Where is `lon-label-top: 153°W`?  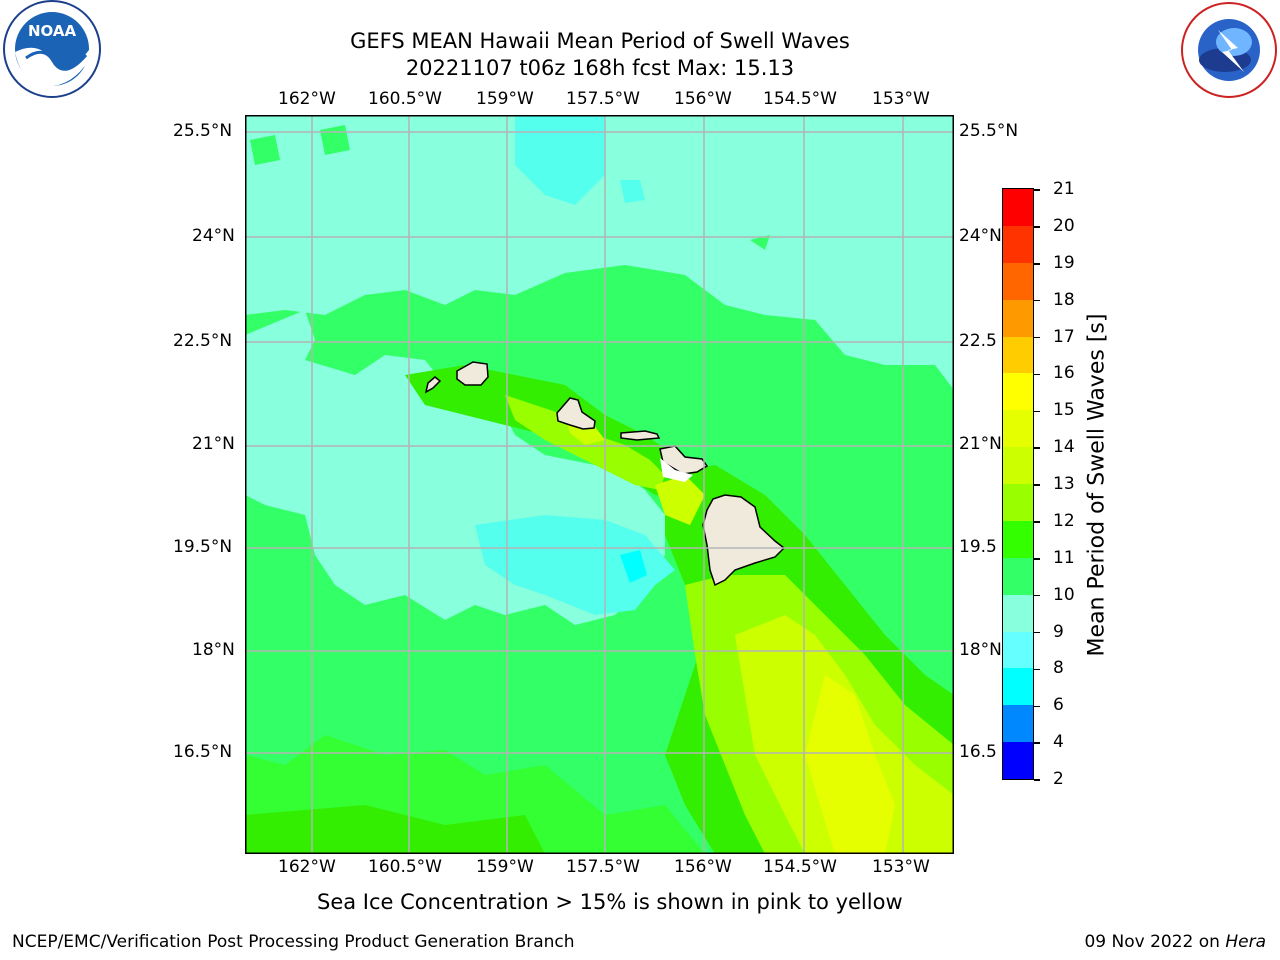
lon-label-top: 153°W is located at coordinates (901, 99).